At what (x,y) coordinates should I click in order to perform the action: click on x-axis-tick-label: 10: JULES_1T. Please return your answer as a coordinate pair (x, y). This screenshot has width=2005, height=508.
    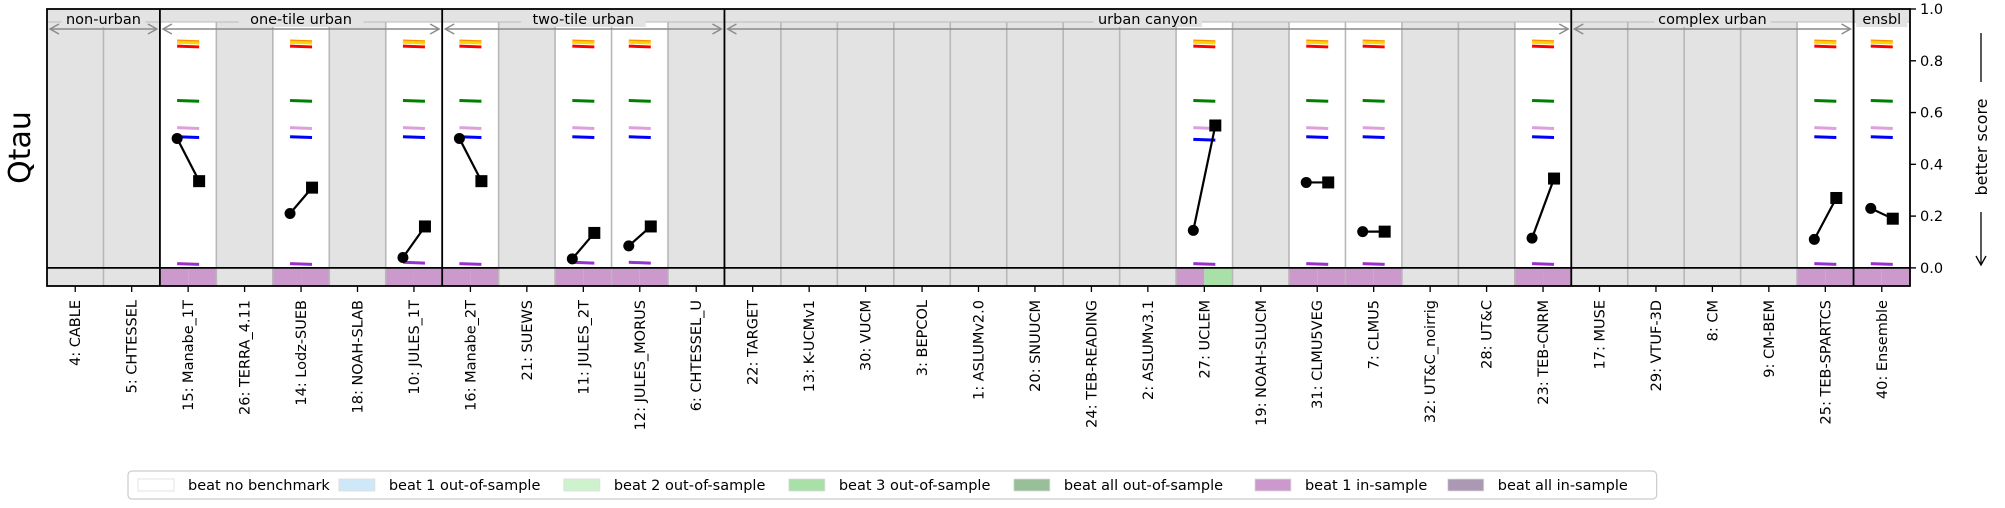
    Looking at the image, I should click on (415, 347).